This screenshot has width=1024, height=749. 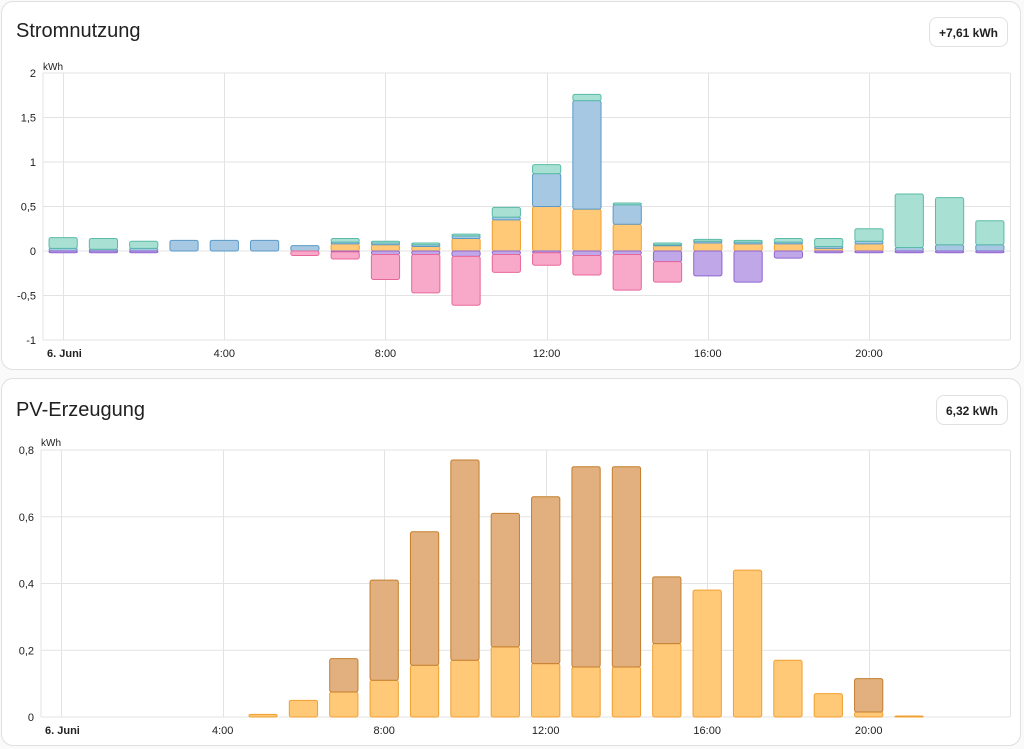 I want to click on production-total-badge: 6,32 kWh, so click(x=971, y=410).